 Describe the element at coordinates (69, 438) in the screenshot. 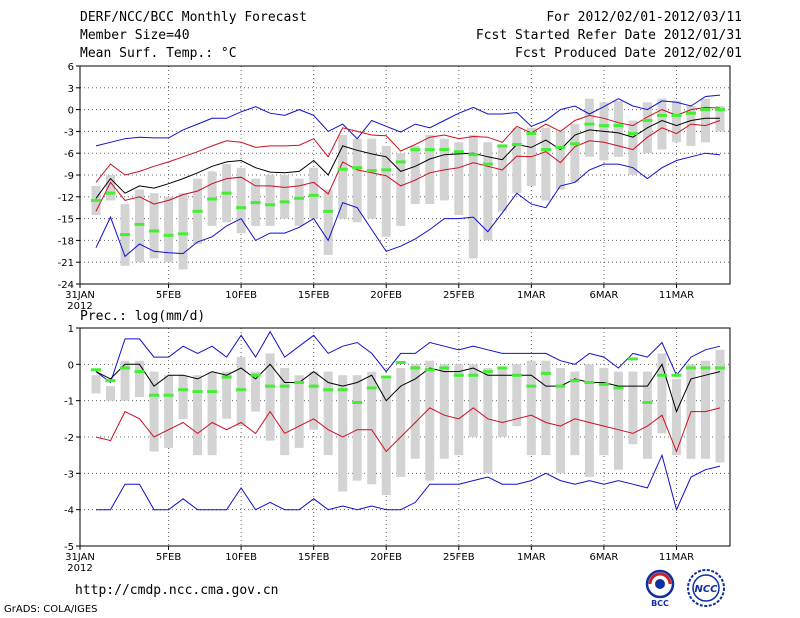

I see `y-tick-label: -2` at that location.